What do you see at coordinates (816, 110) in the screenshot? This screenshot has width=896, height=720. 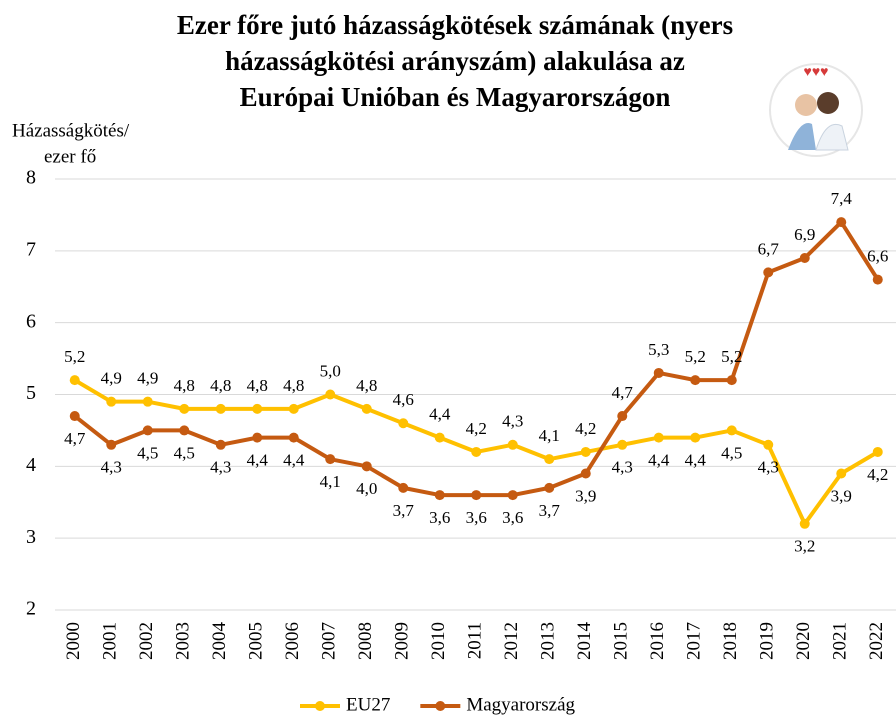 I see `couple-icon: ♥♥♥` at bounding box center [816, 110].